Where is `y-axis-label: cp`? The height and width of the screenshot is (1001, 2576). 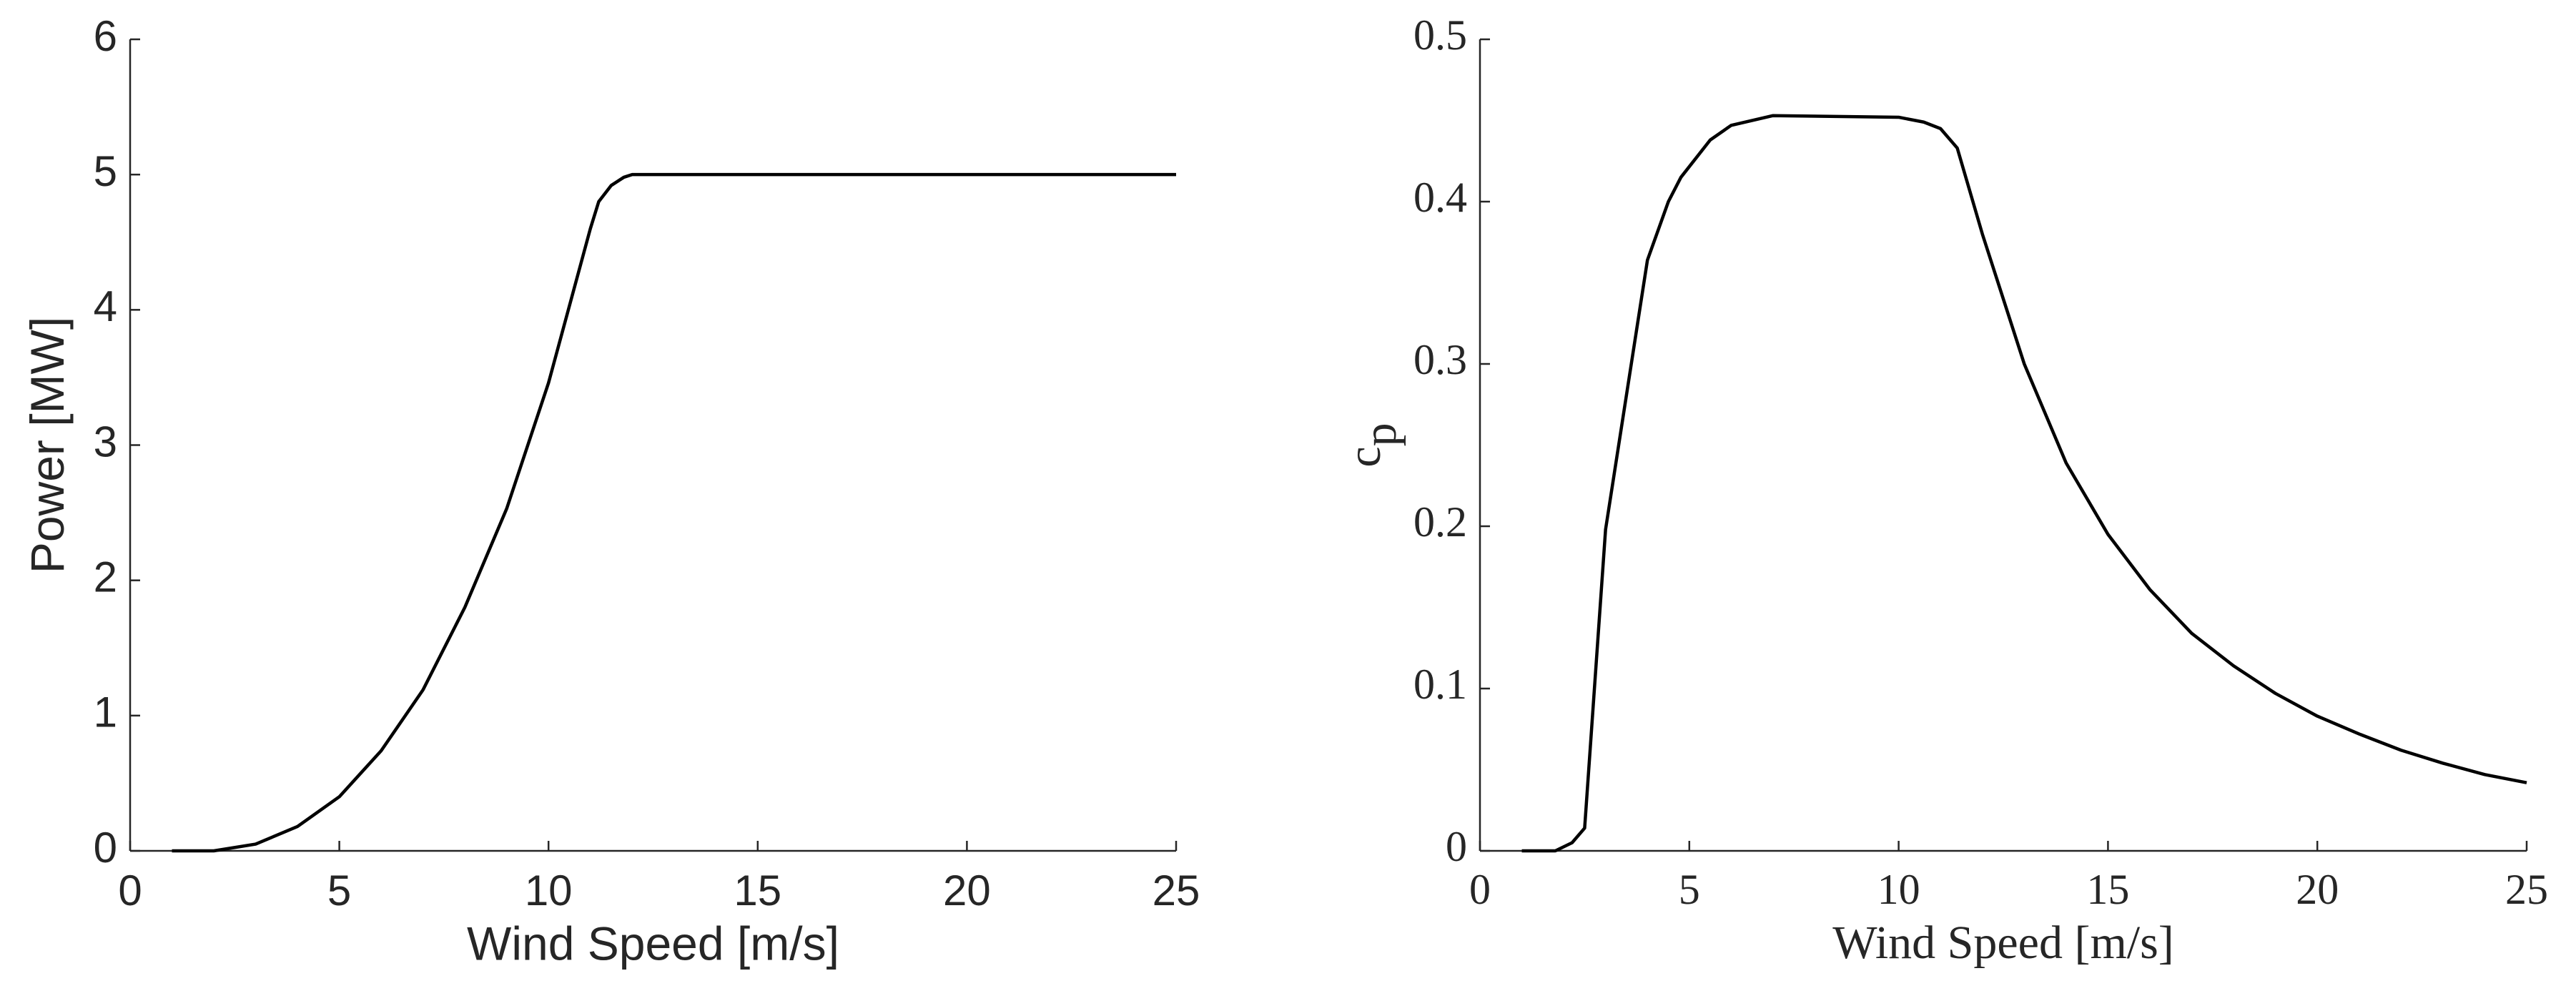
y-axis-label: cp is located at coordinates (1372, 445).